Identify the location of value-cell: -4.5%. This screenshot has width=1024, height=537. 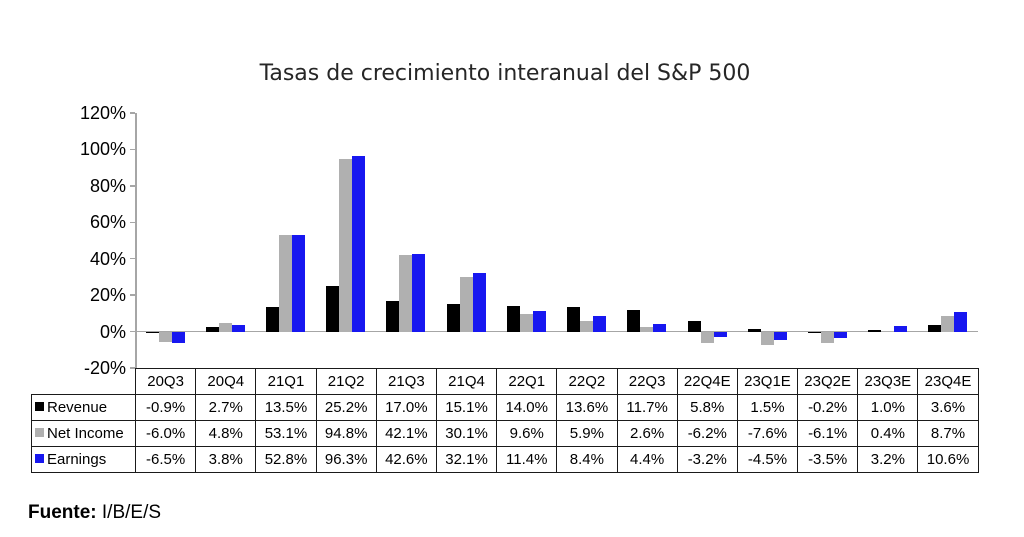
(767, 459).